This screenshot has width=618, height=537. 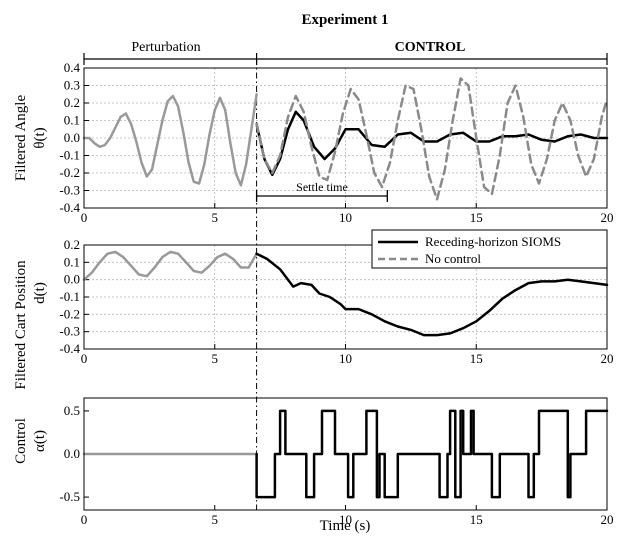 I want to click on legend-box, so click(x=489, y=249).